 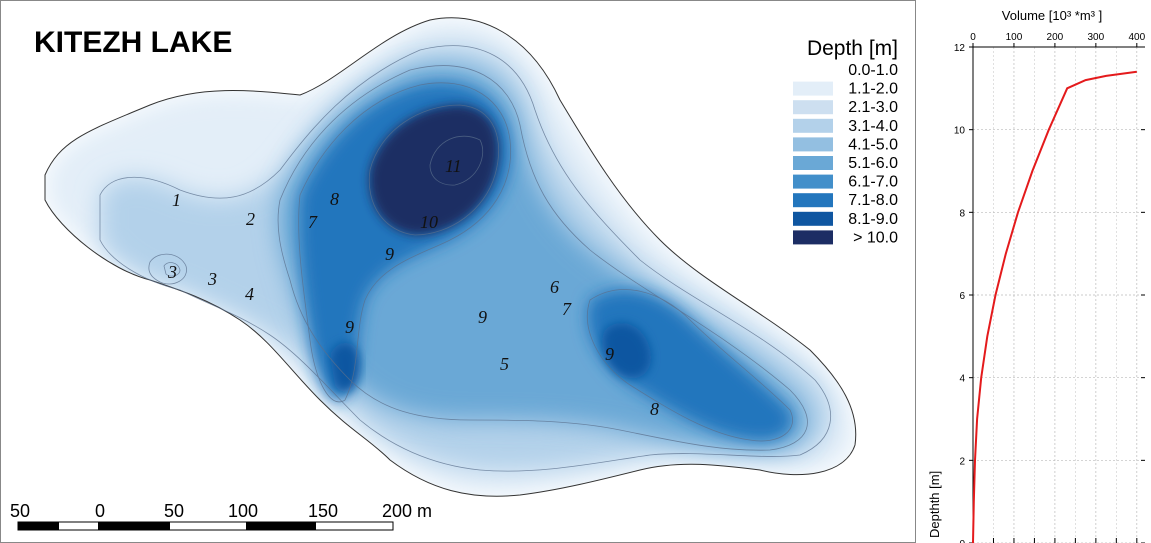 I want to click on legend-label: 7.1-8.0, so click(x=873, y=200).